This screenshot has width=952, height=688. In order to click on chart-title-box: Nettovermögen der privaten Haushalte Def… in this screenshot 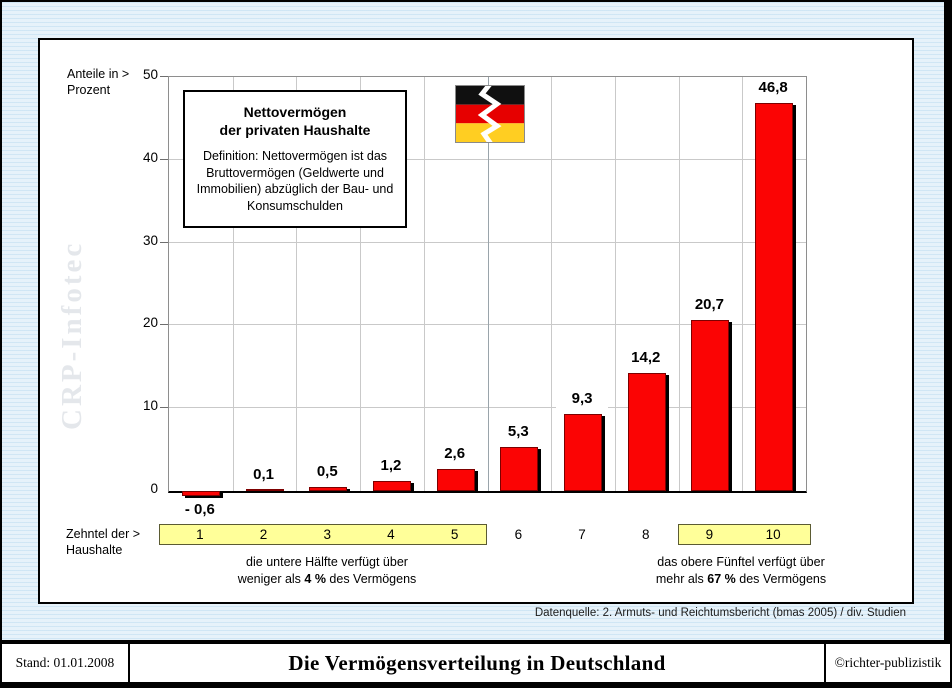, I will do `click(295, 159)`.